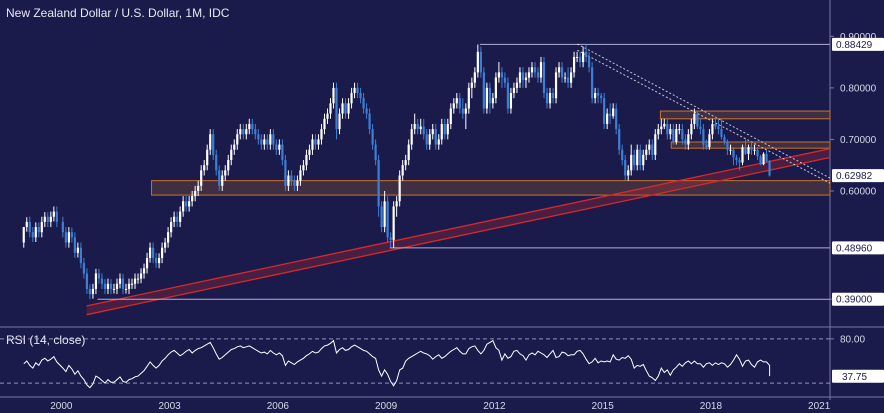 Image resolution: width=884 pixels, height=413 pixels. What do you see at coordinates (603, 406) in the screenshot?
I see `x-tick-label: 2015` at bounding box center [603, 406].